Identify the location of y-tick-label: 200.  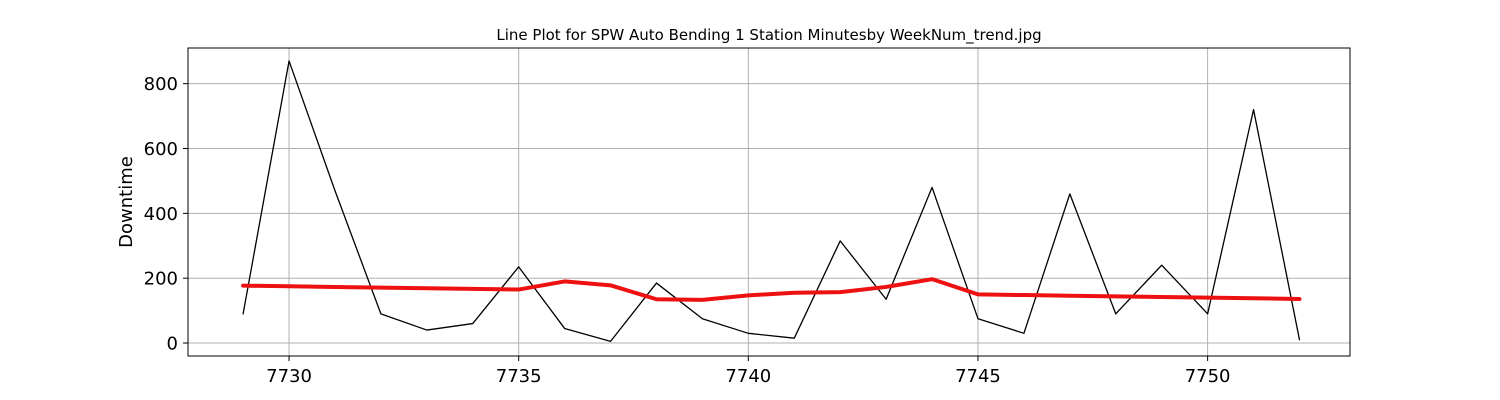
(161, 279).